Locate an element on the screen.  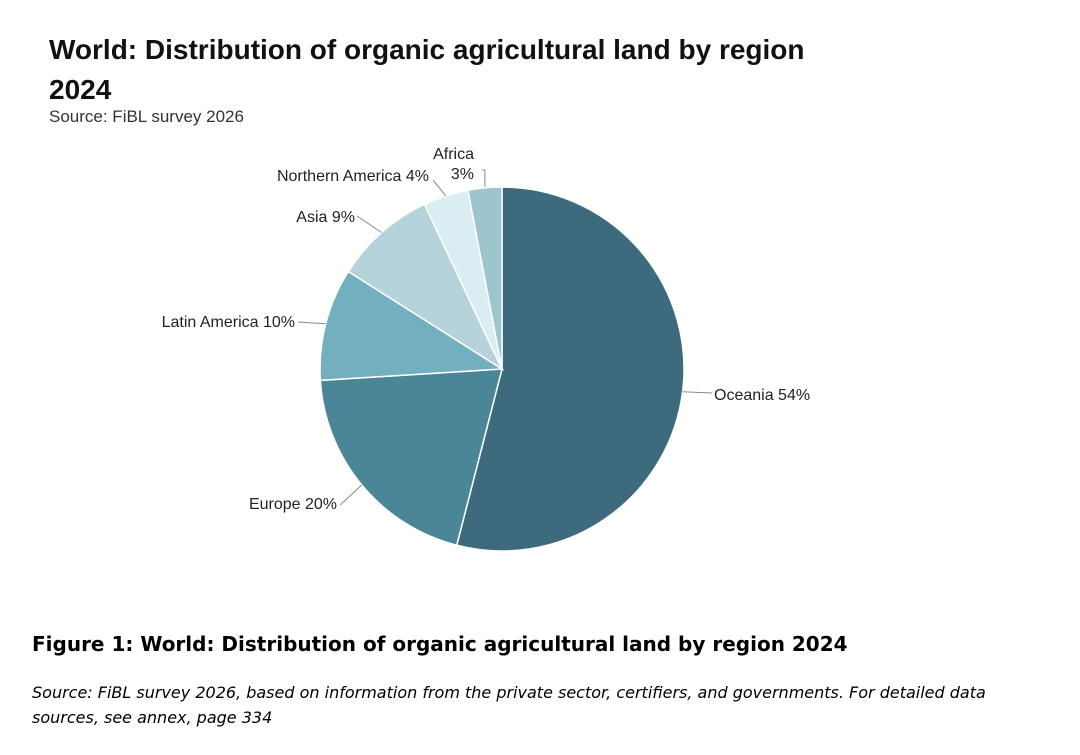
leader-line-oceania is located at coordinates (697, 392).